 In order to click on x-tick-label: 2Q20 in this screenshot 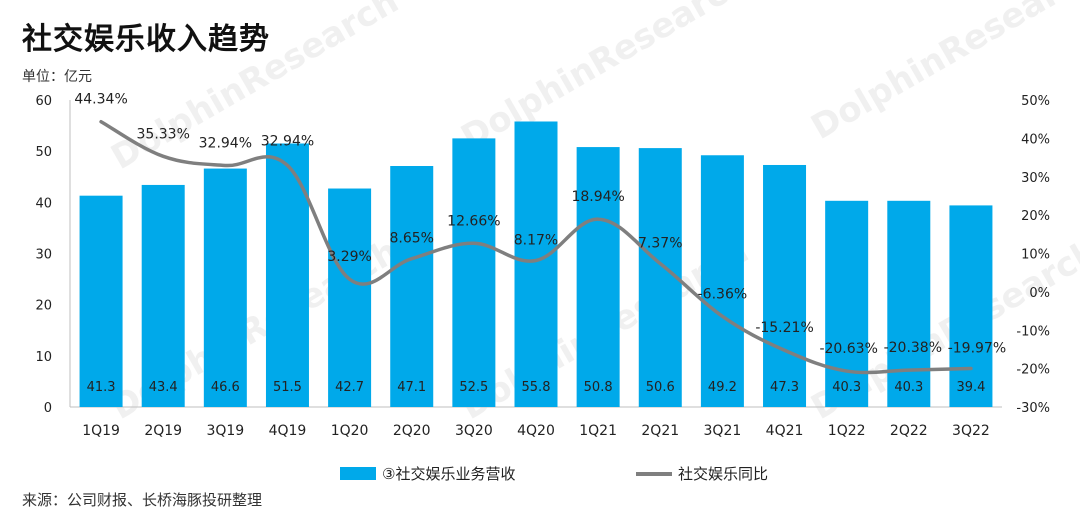, I will do `click(412, 431)`.